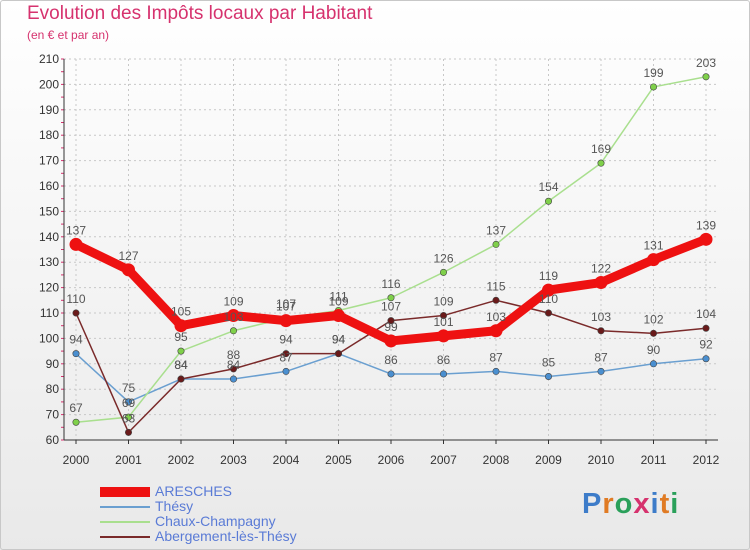  Describe the element at coordinates (215, 521) in the screenshot. I see `legend-label-chaux-champagny: Chaux-Champagny` at that location.